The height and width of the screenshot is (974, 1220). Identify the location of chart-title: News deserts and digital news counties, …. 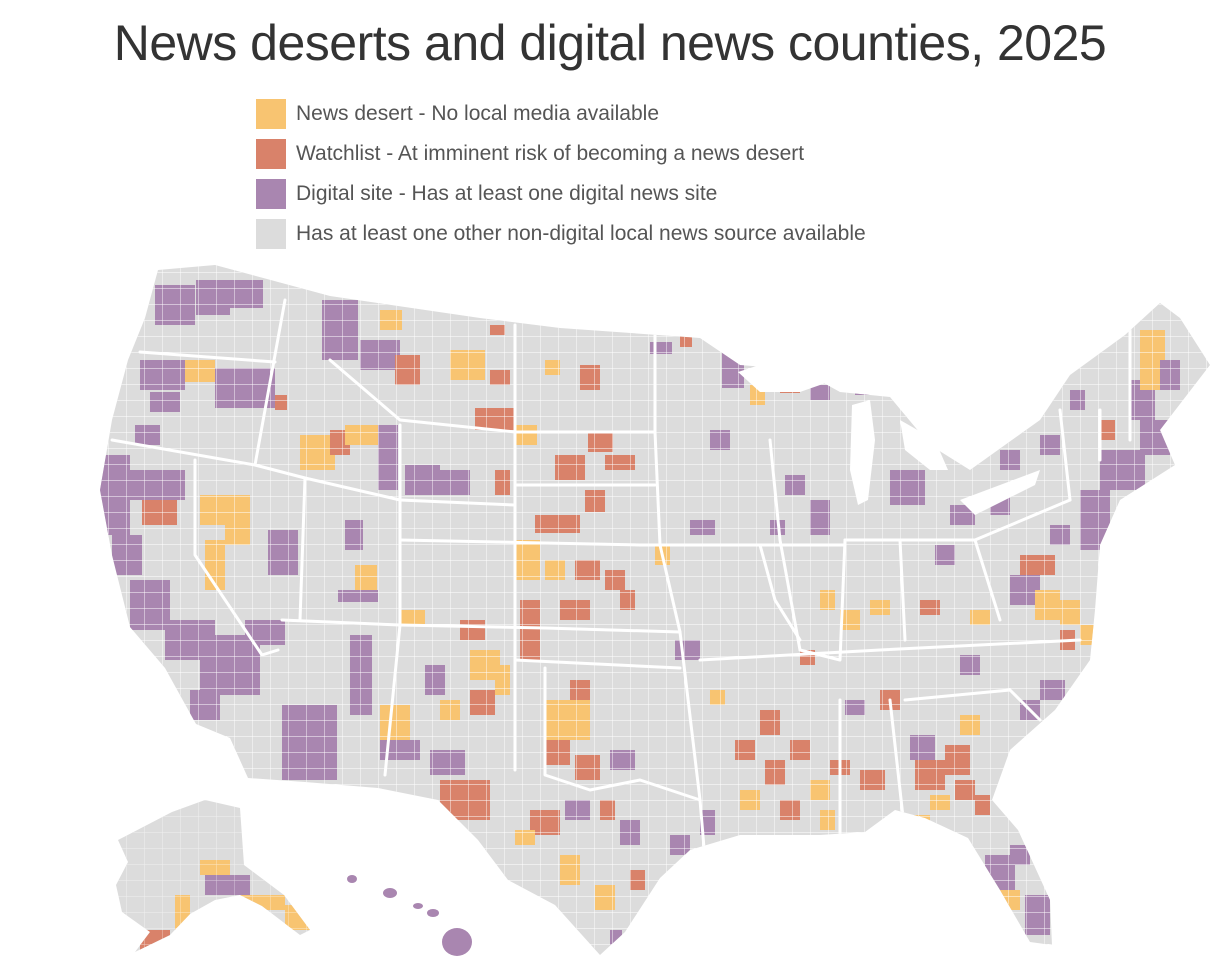
(610, 43).